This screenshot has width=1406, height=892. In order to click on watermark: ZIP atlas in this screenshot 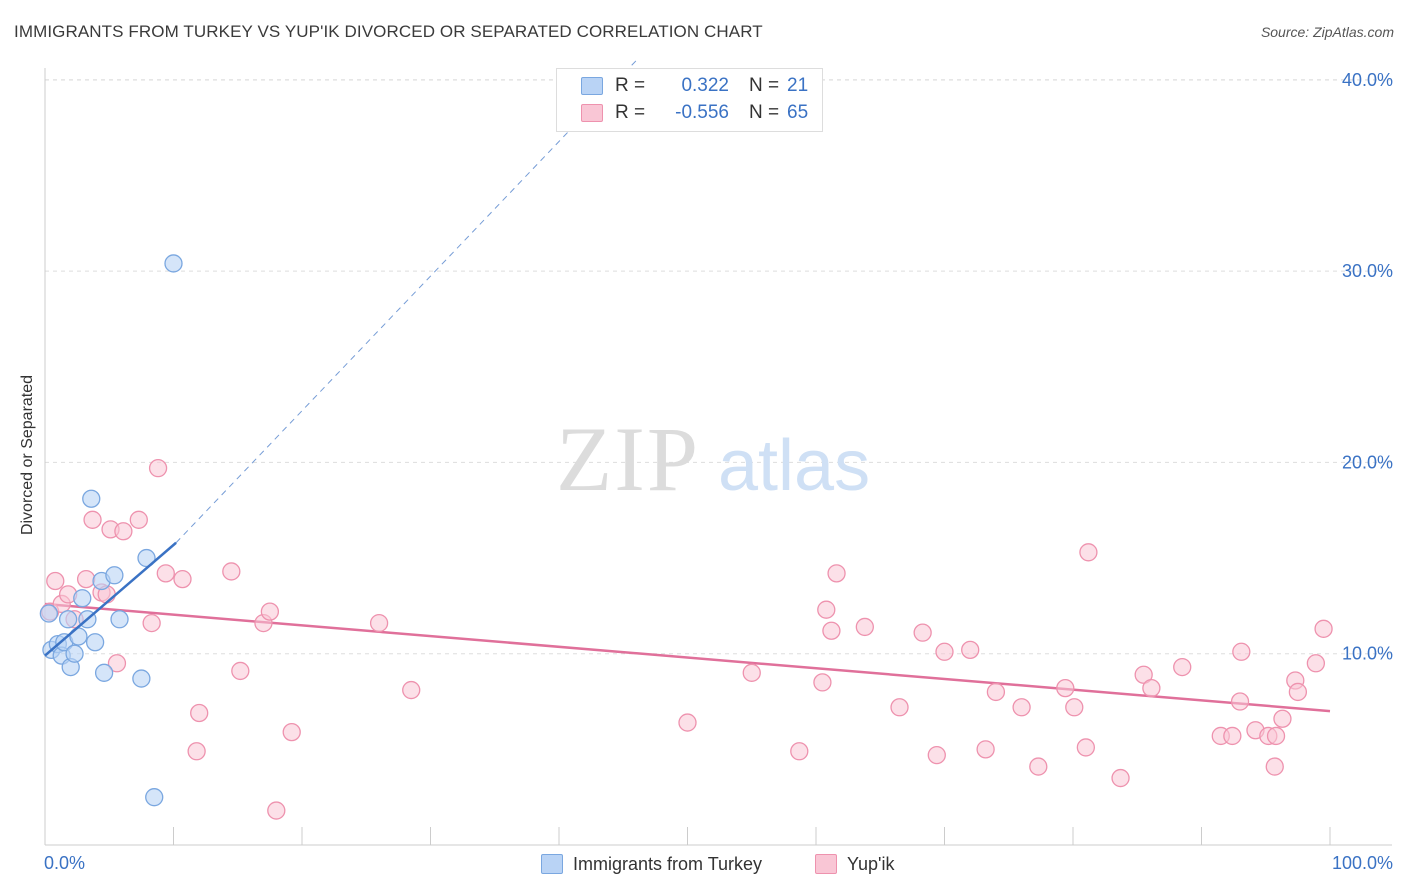, I will do `click(713, 459)`.